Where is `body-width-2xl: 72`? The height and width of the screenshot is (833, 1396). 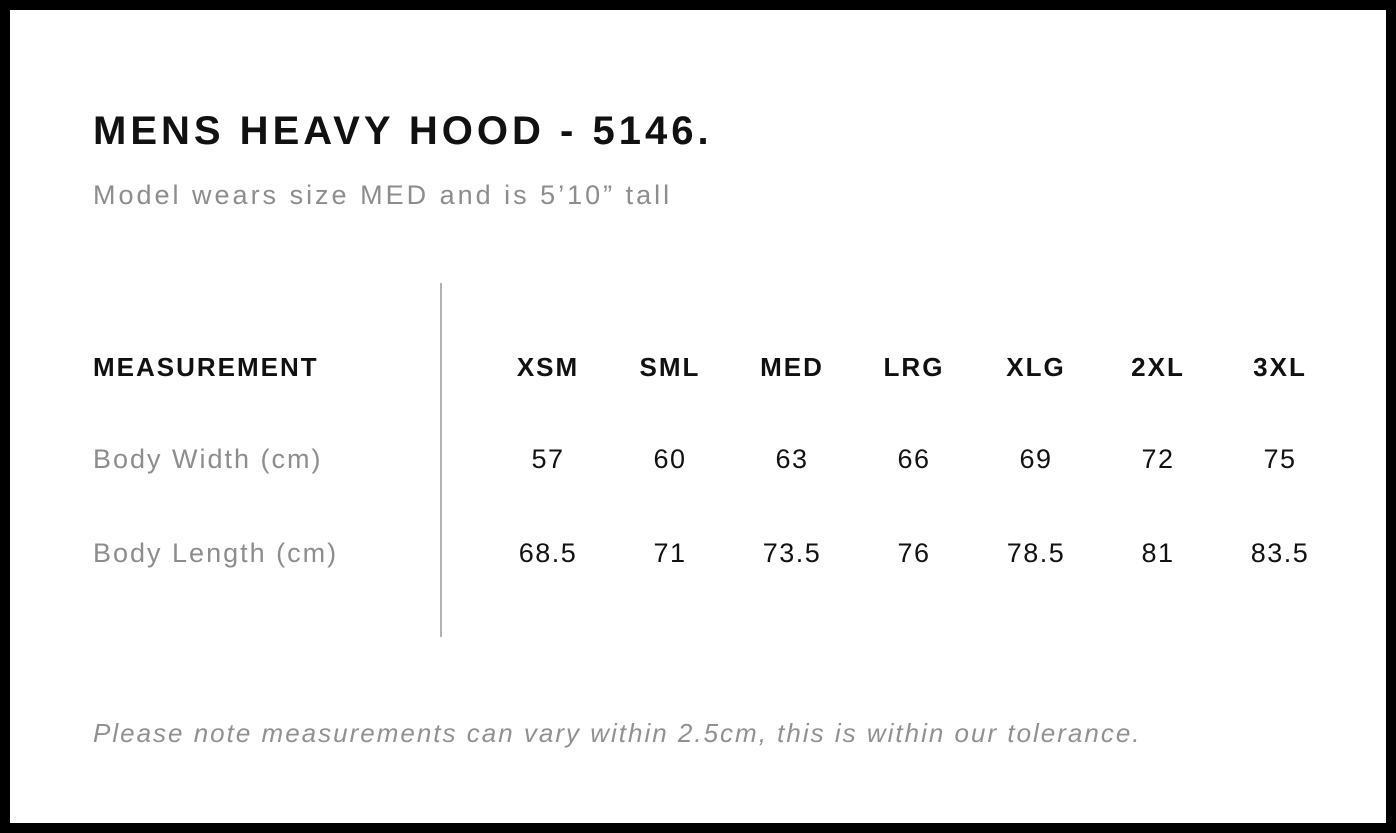 body-width-2xl: 72 is located at coordinates (1158, 459).